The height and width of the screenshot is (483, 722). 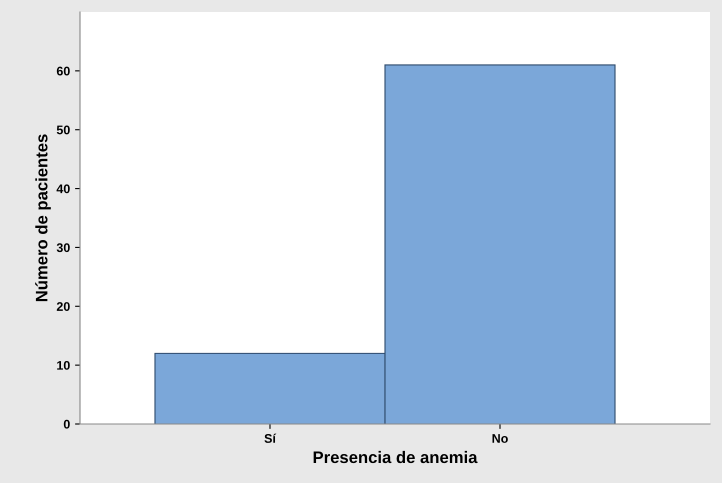 I want to click on y-tick-label: 0, so click(x=67, y=424).